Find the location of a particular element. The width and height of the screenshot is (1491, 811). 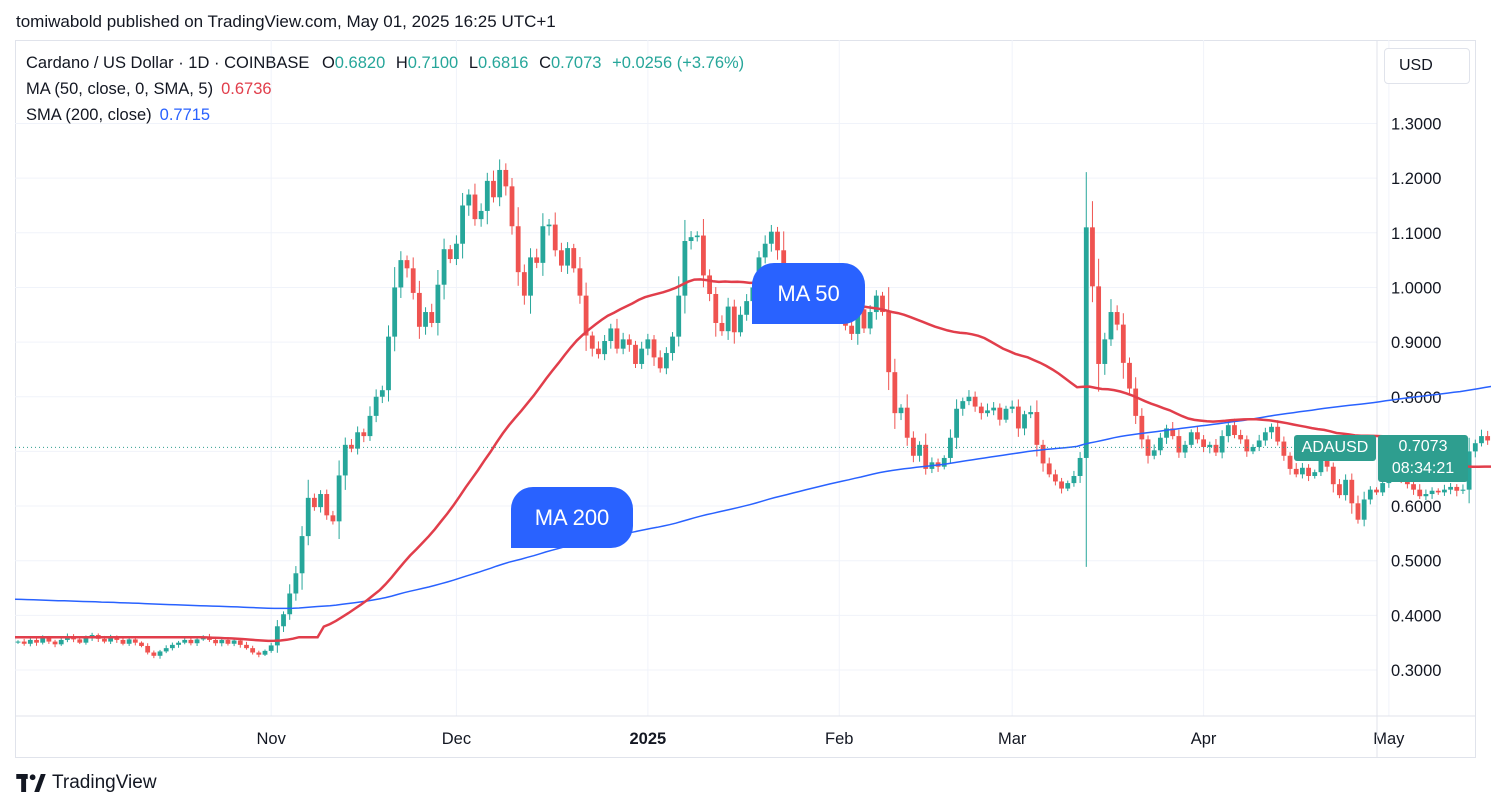

symbol-title: Cardano / US Dollar · 1D · COINBASE is located at coordinates (168, 63).